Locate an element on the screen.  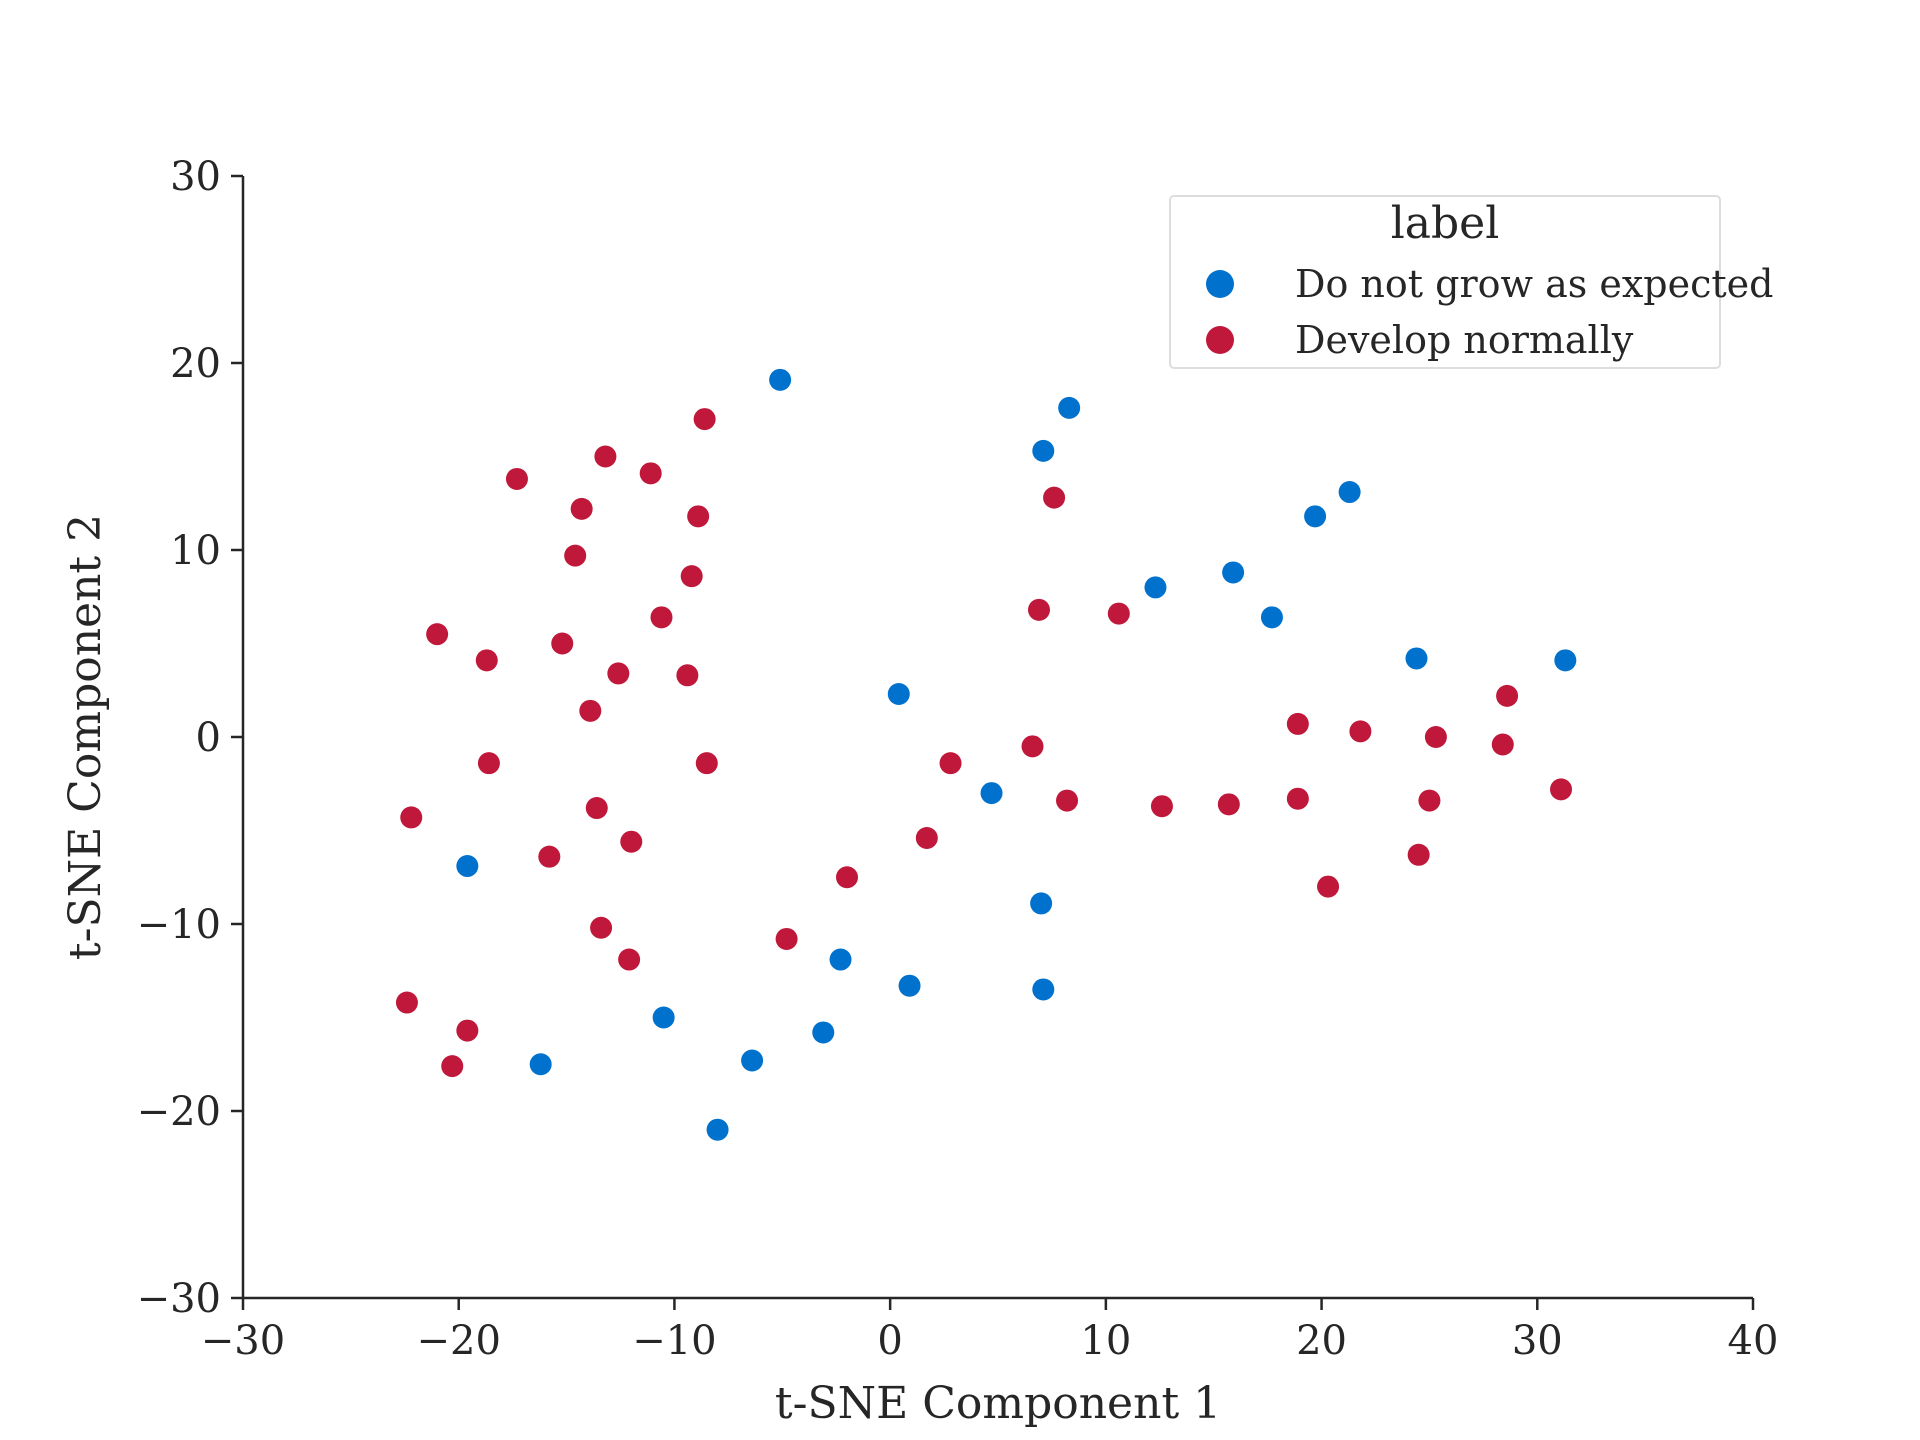
y-ticks: −30 −20 −10 0 10 20 30 is located at coordinates (190, 738).